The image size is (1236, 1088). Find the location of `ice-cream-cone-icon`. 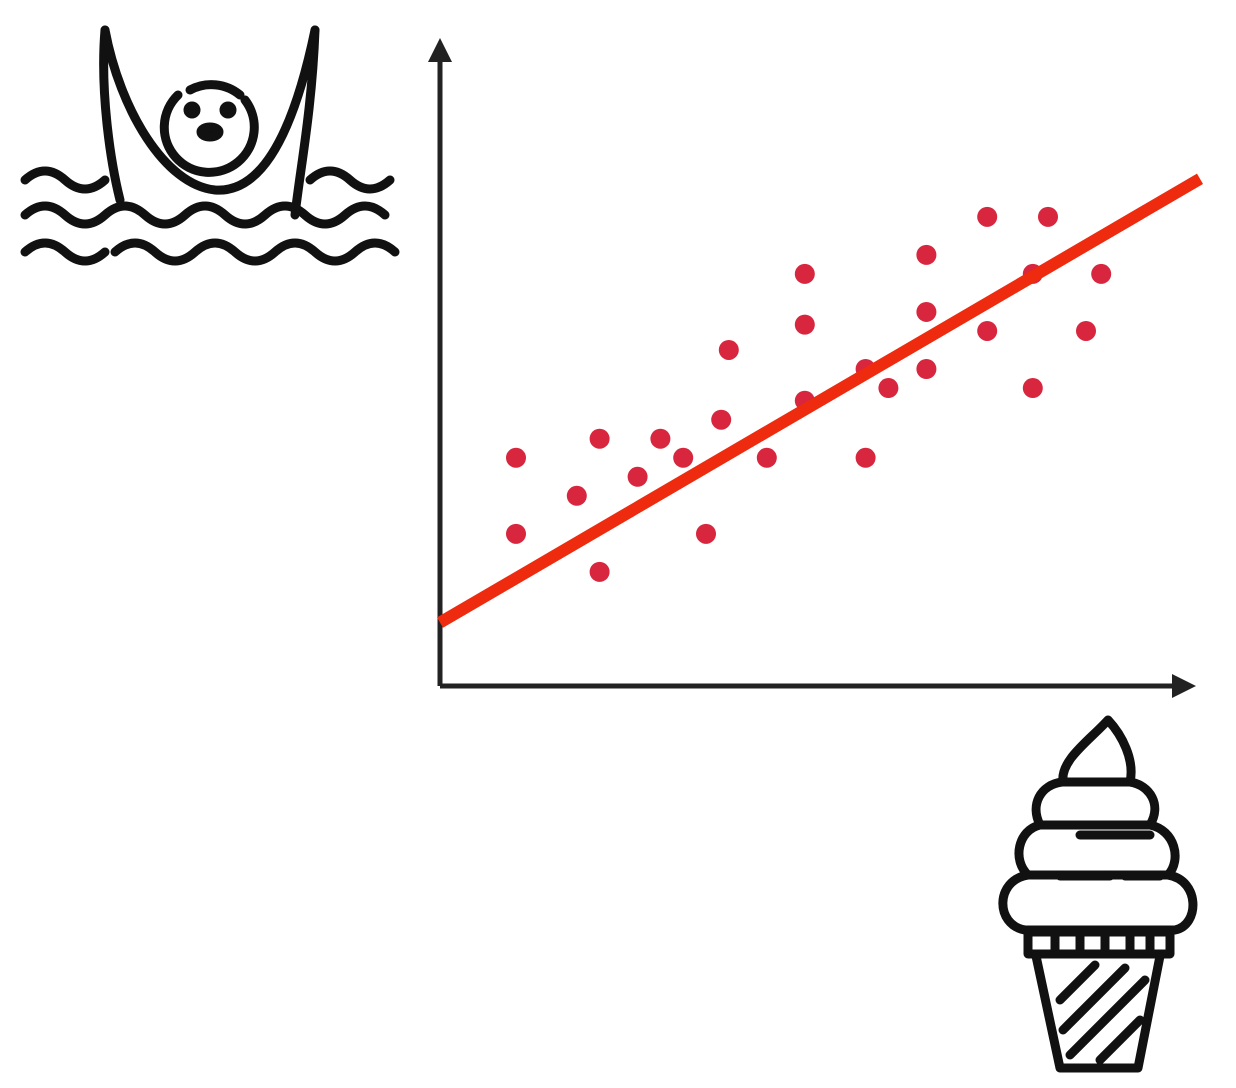

ice-cream-cone-icon is located at coordinates (1098, 894).